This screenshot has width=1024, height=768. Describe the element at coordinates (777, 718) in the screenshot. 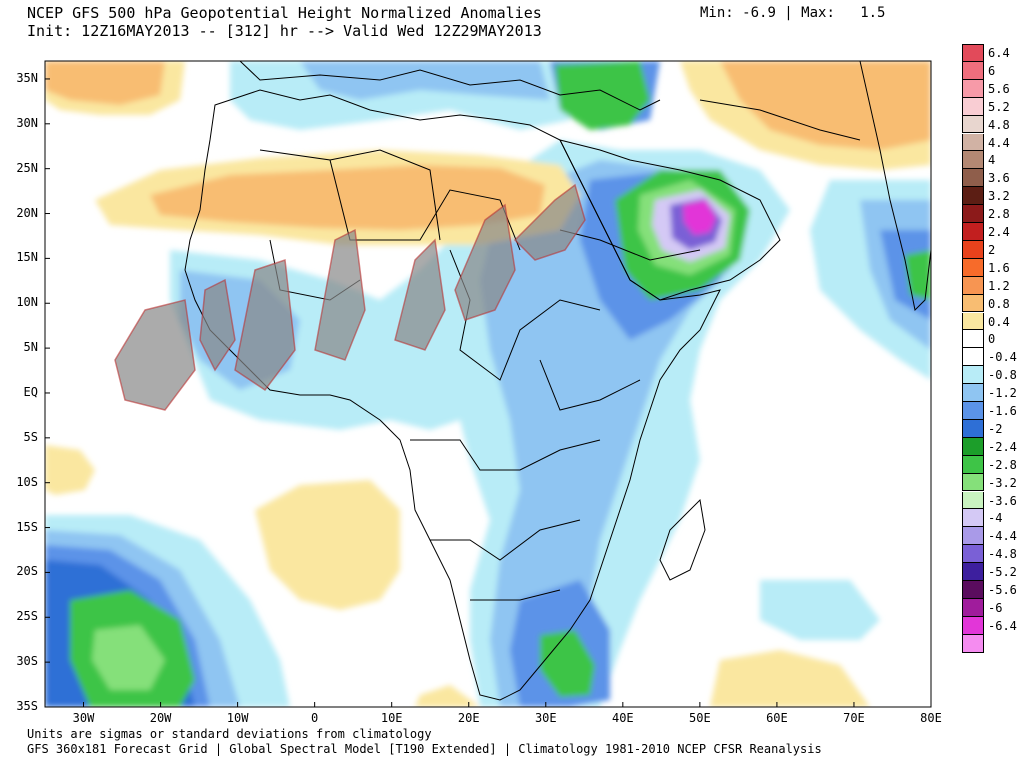

I see `lon-label: 60E` at that location.